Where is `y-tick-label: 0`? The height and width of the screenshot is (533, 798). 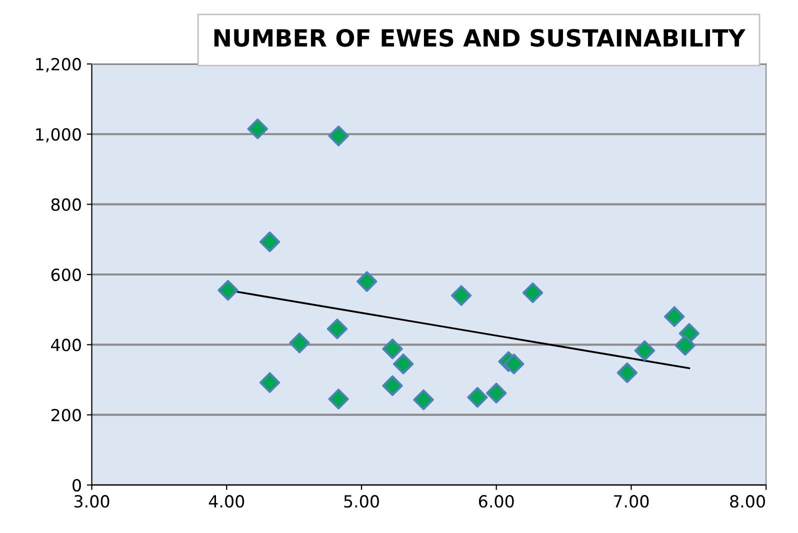
y-tick-label: 0 is located at coordinates (76, 485).